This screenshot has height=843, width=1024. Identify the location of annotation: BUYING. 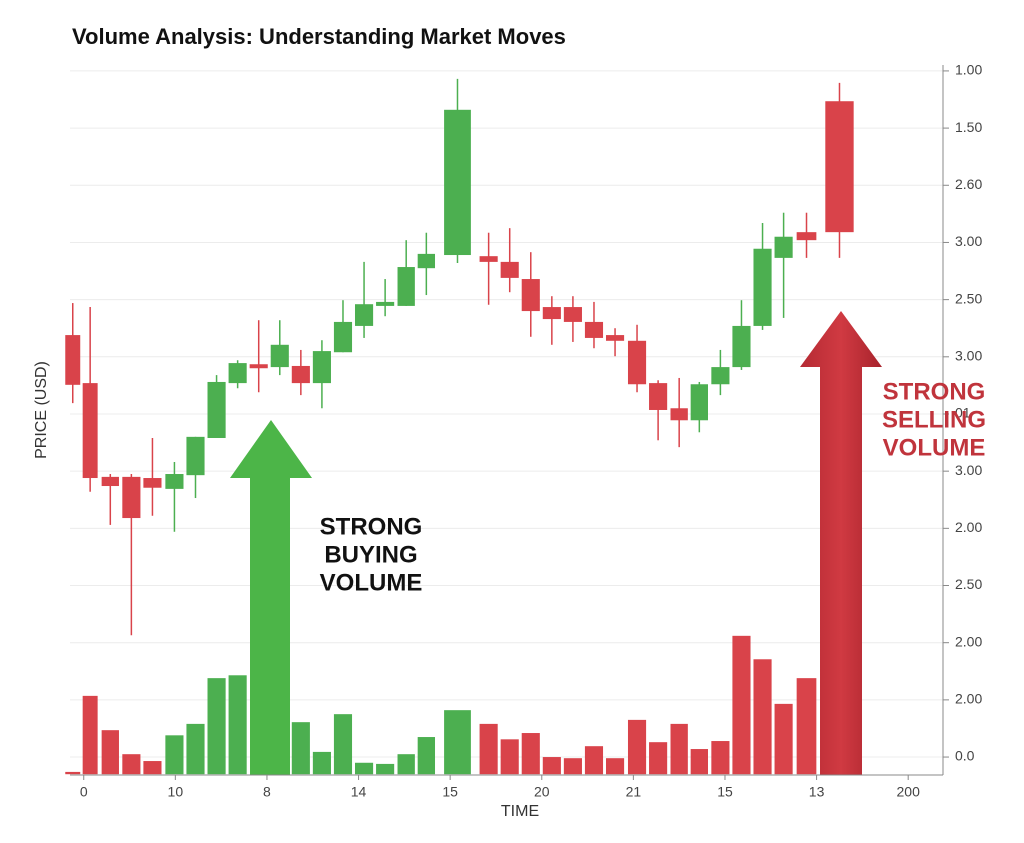
(370, 554).